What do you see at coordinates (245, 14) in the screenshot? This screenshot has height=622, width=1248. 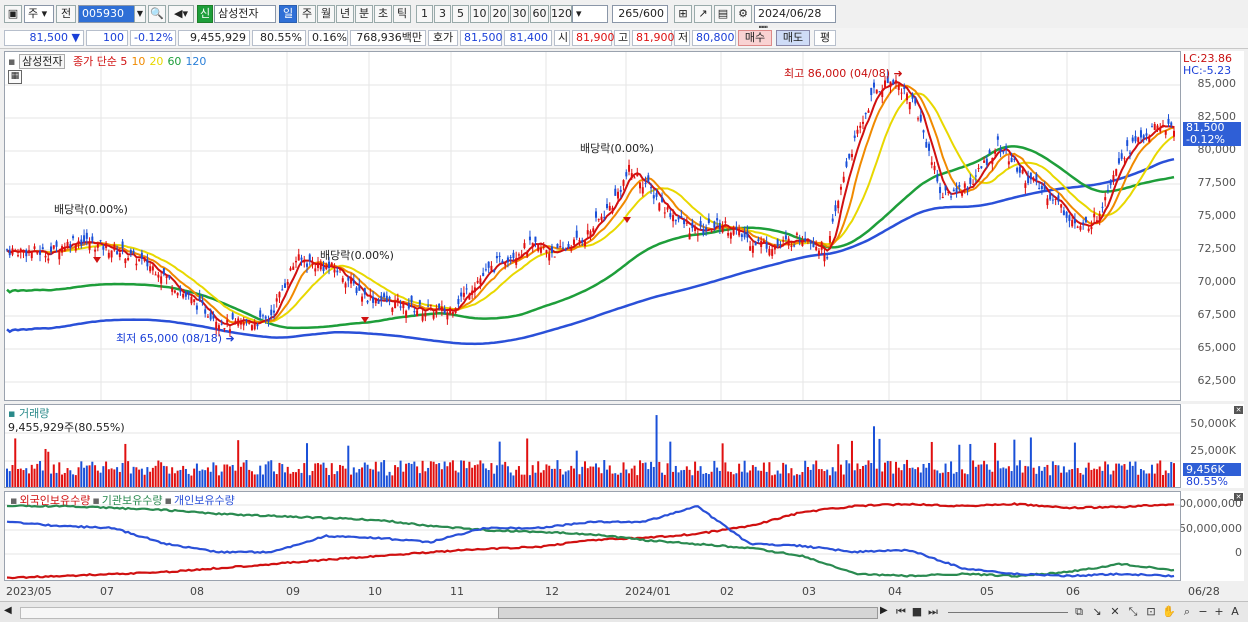 I see `stock-name-field: 삼성전자` at bounding box center [245, 14].